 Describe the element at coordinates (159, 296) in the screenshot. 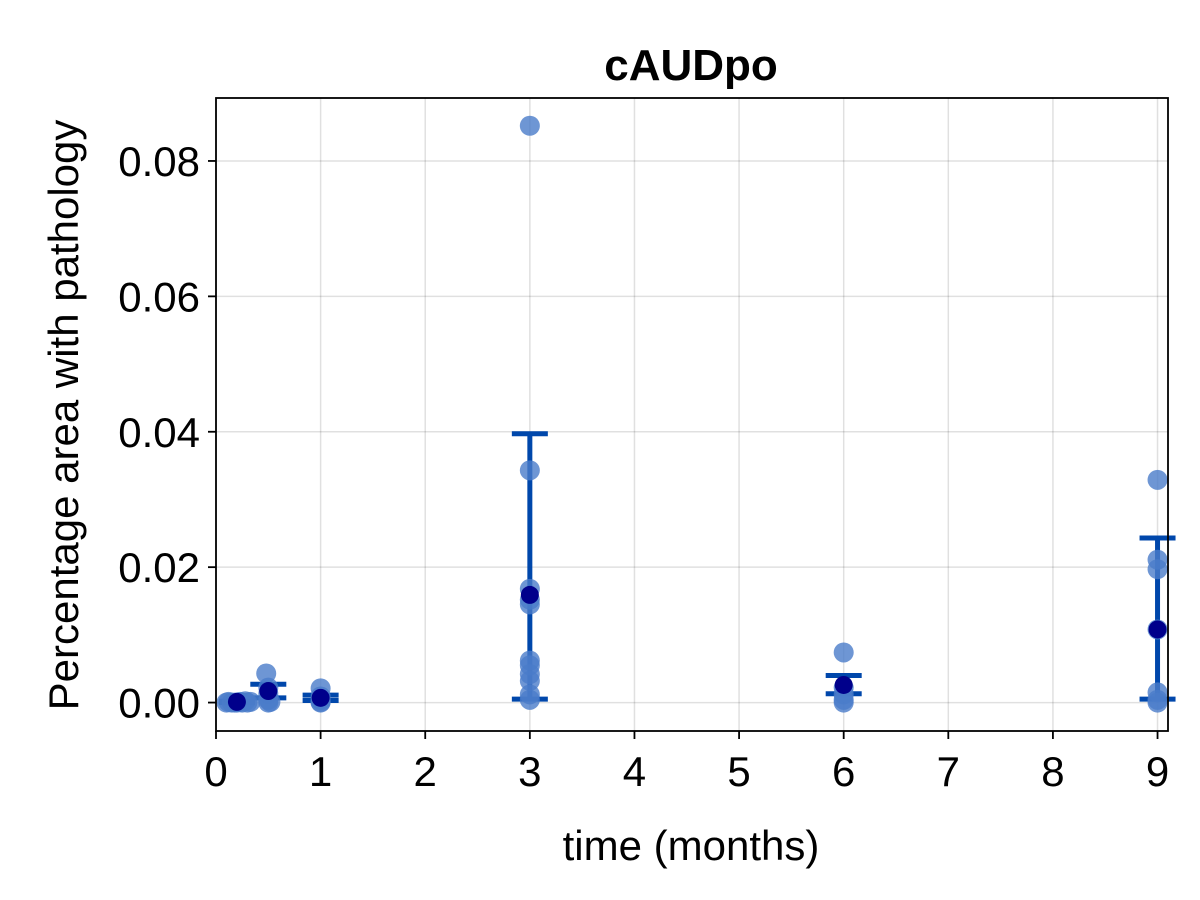

I see `y-tick-label: 0.06` at that location.